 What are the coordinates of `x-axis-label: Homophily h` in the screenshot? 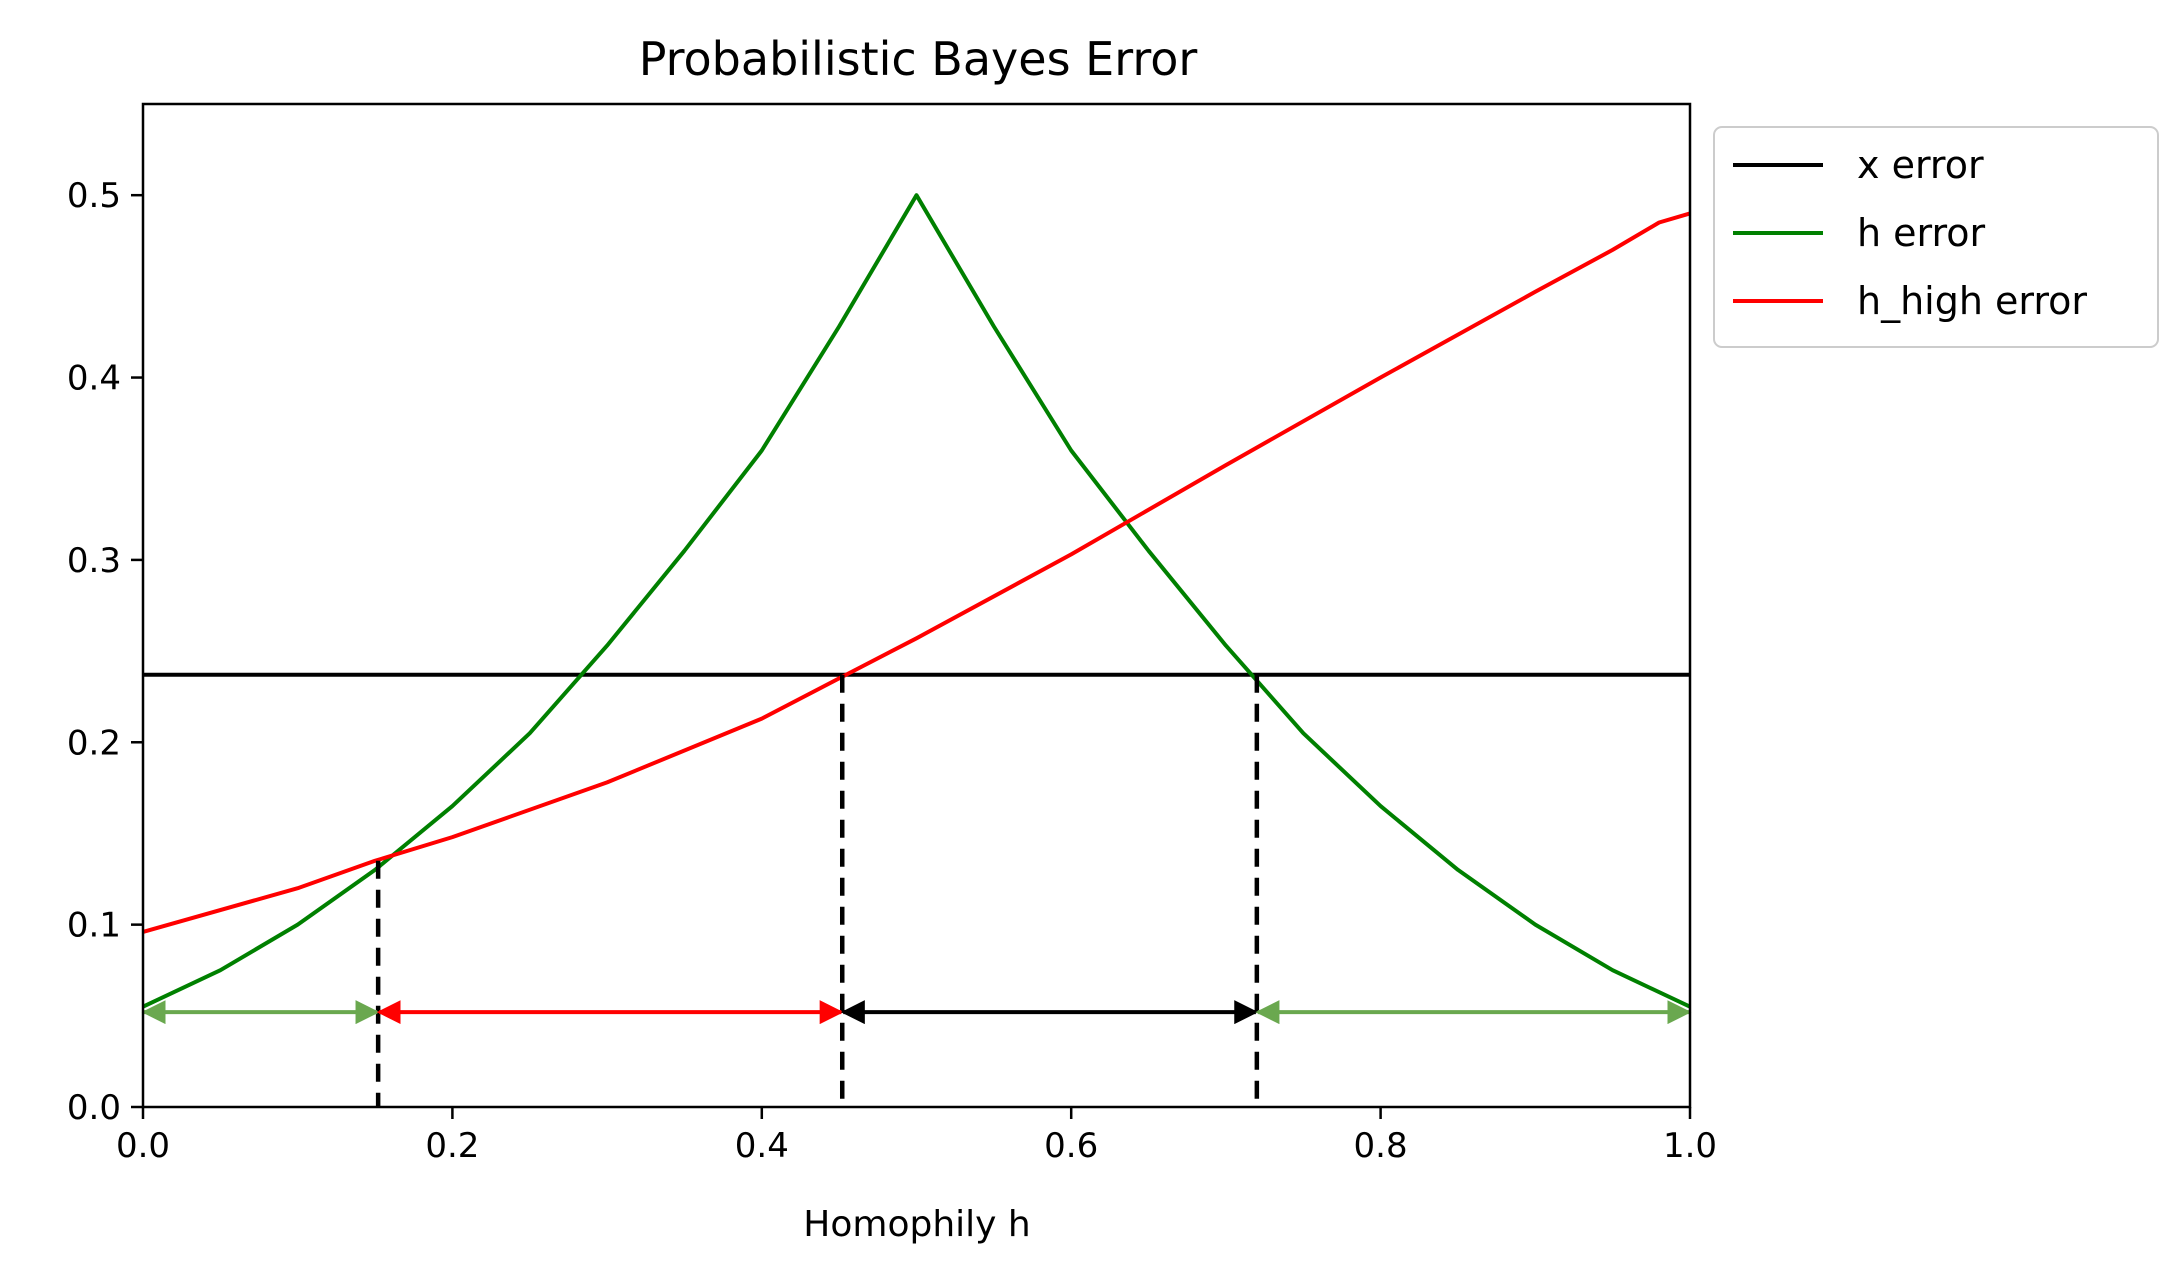 It's located at (916, 1224).